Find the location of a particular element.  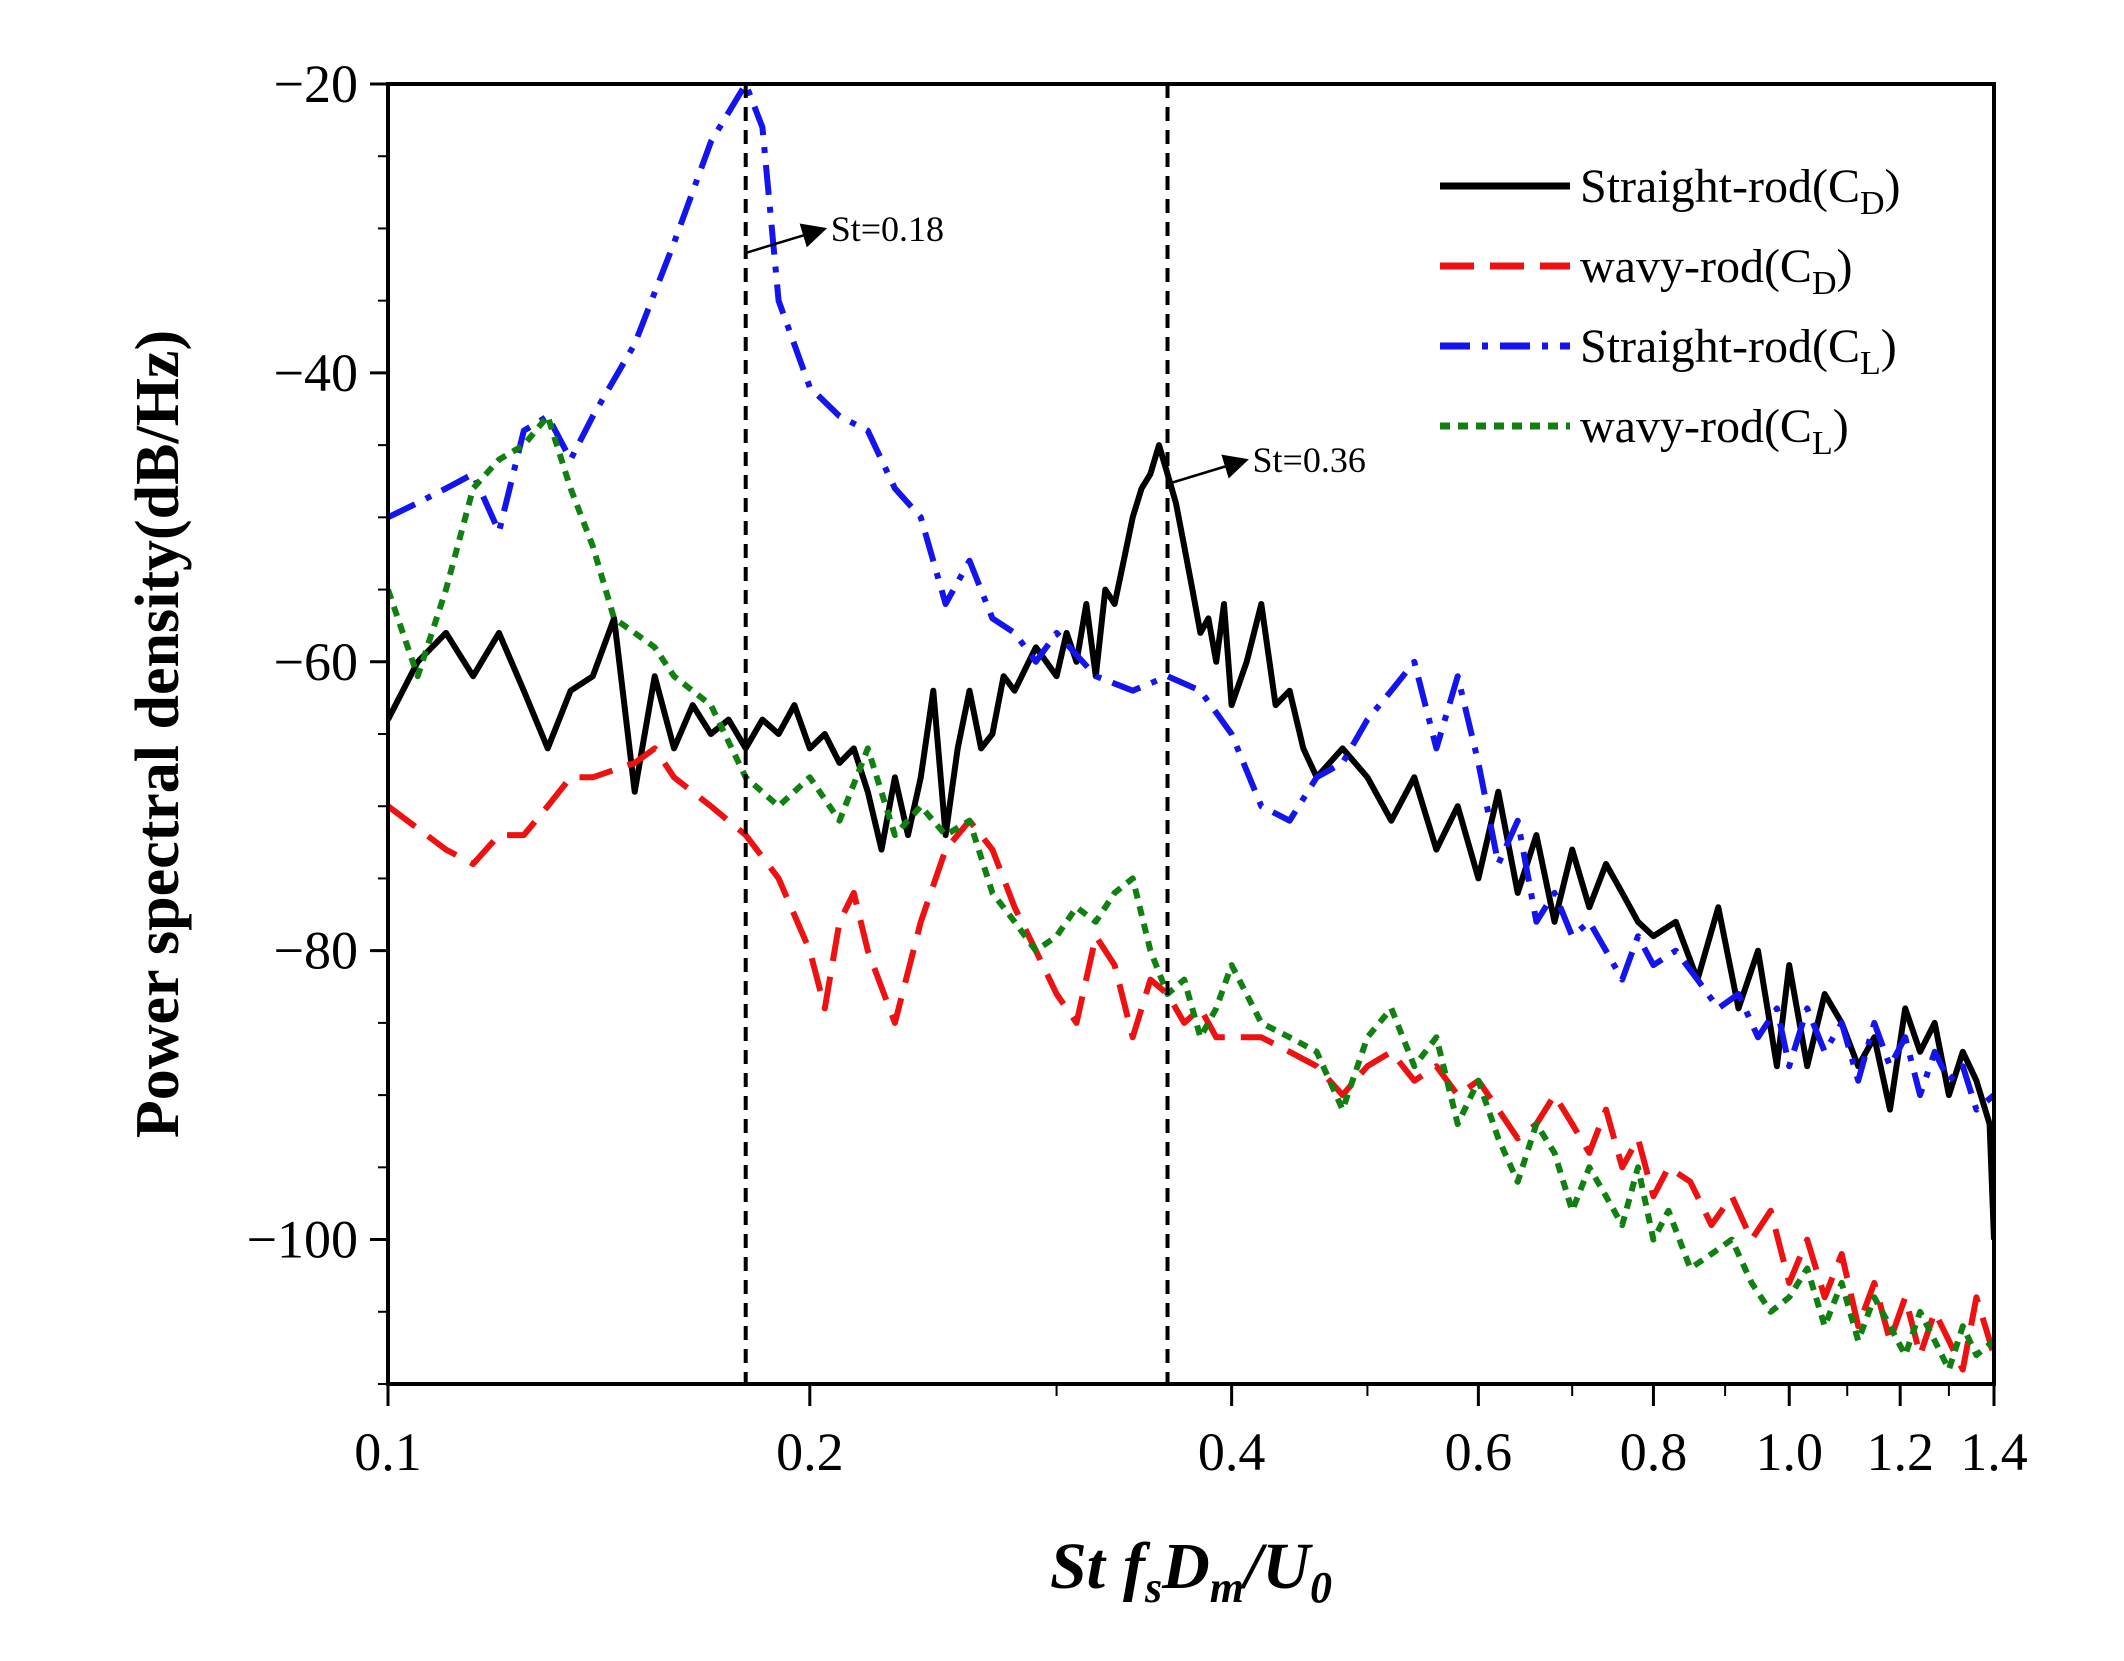

x-tick-label: 1.0 is located at coordinates (1789, 1452).